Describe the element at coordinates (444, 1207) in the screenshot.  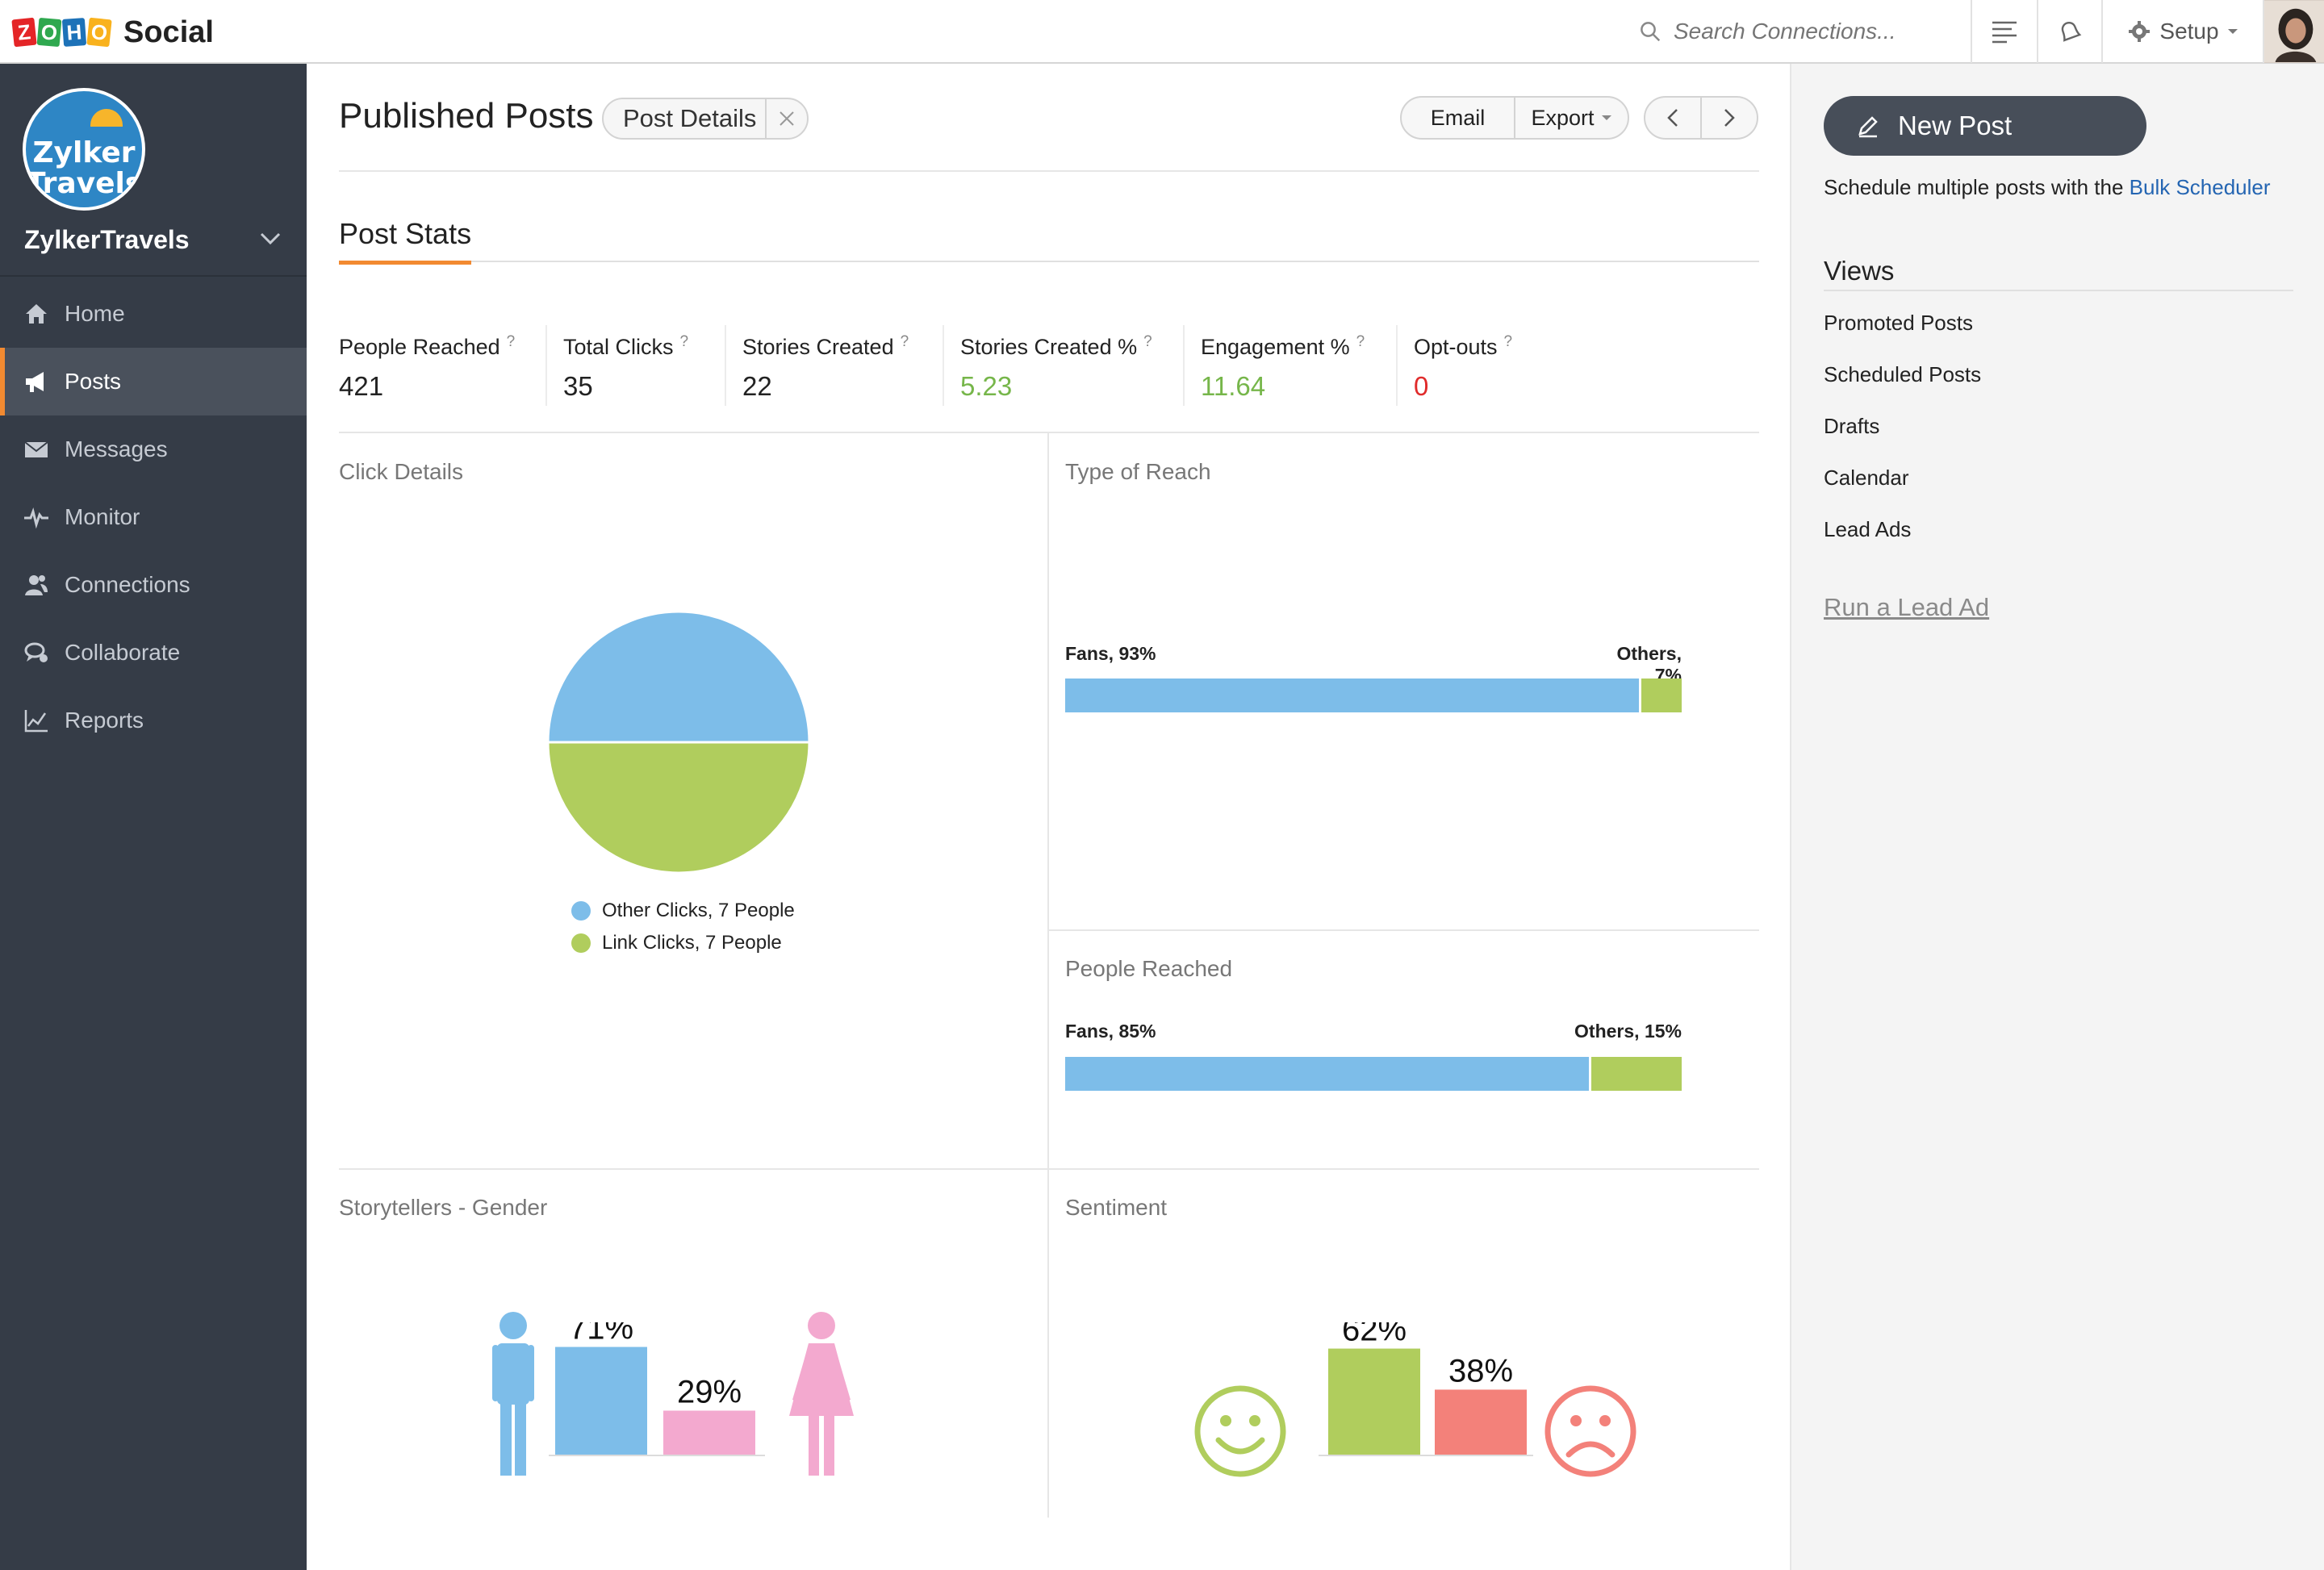
I see `panel-title-storytellers-gender: Storytellers - Gender` at that location.